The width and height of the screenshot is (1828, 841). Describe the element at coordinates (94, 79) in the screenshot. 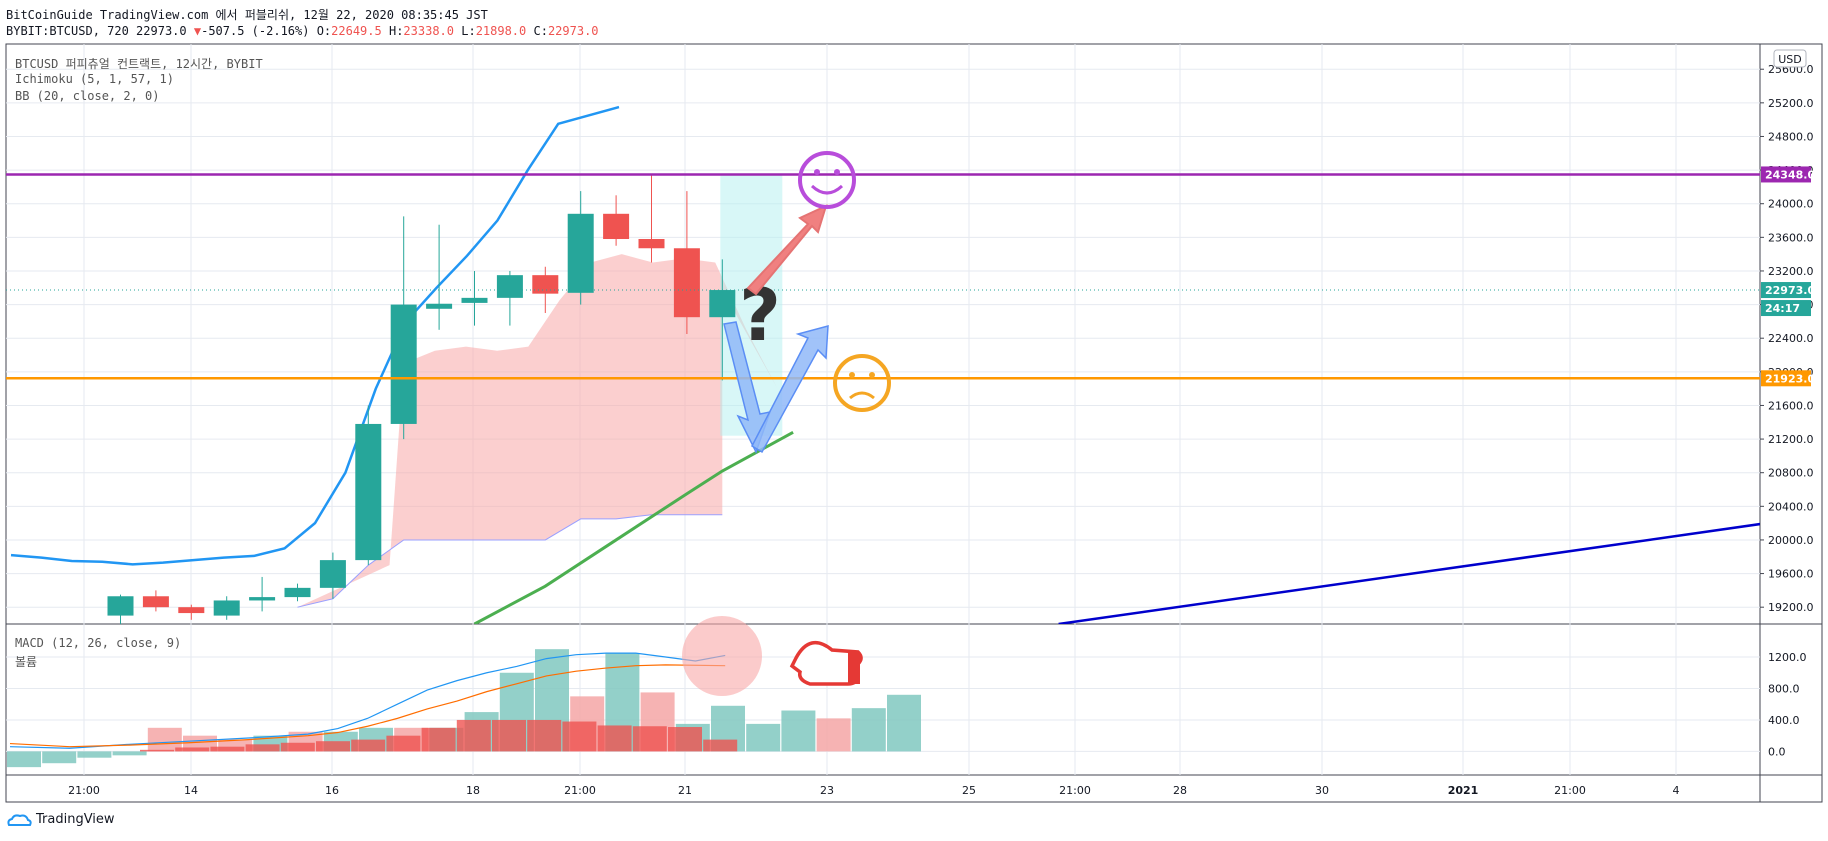

I see `legend-ichimoku: Ichimoku (5, 1, 57, 1)` at that location.